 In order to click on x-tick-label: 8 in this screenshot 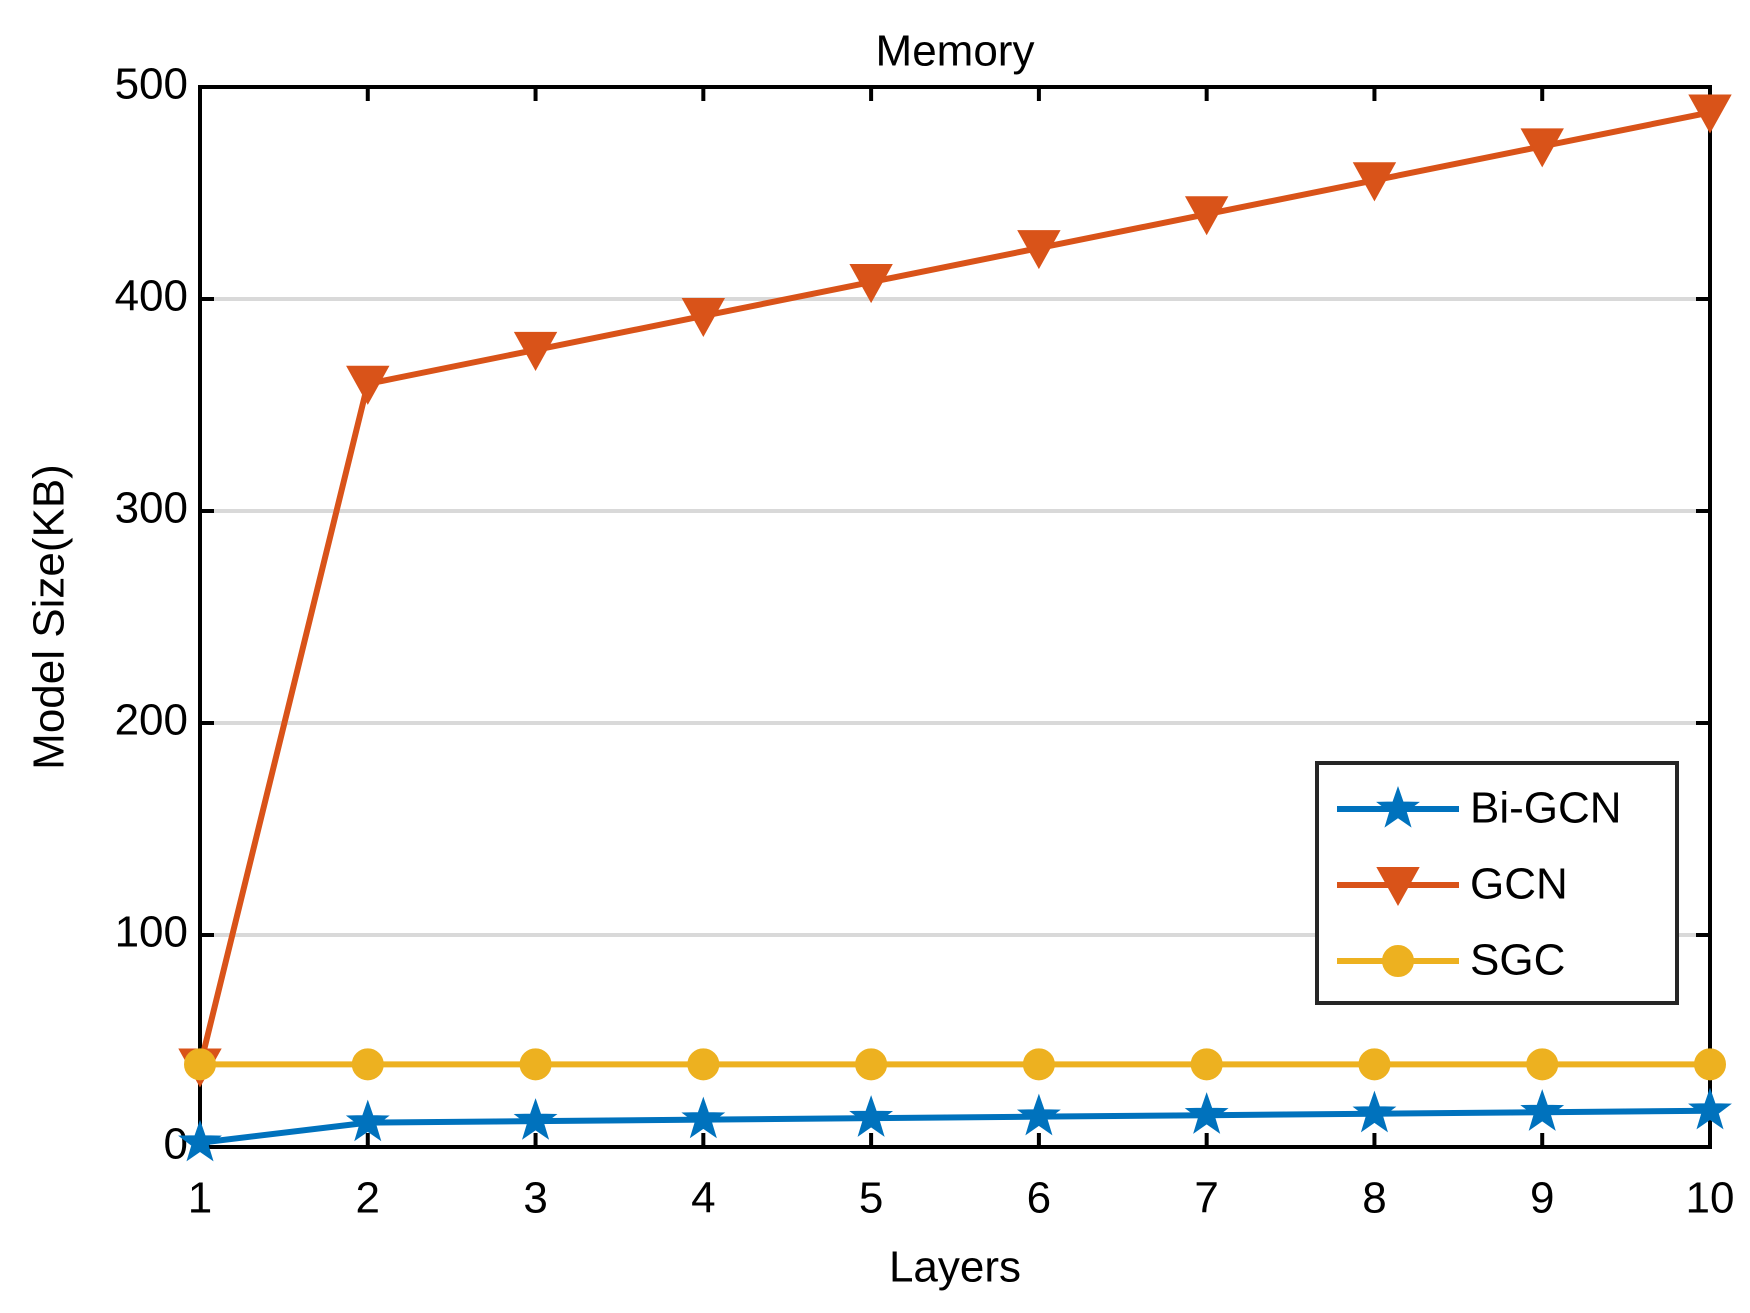, I will do `click(1374, 1198)`.